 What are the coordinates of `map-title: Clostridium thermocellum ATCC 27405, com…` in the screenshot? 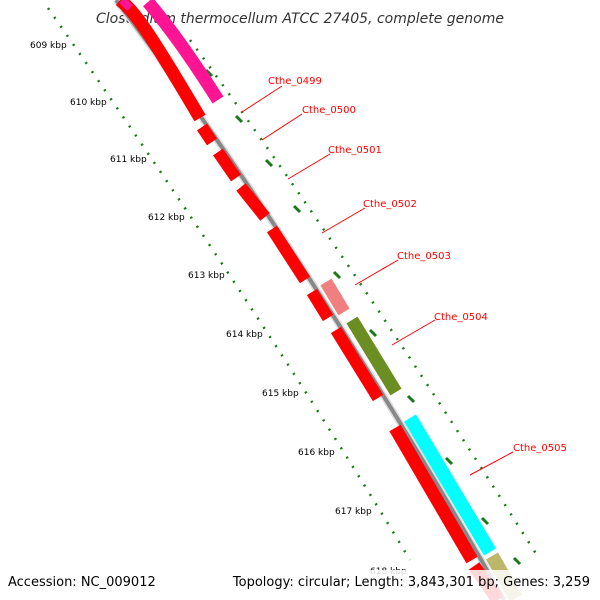 It's located at (300, 19).